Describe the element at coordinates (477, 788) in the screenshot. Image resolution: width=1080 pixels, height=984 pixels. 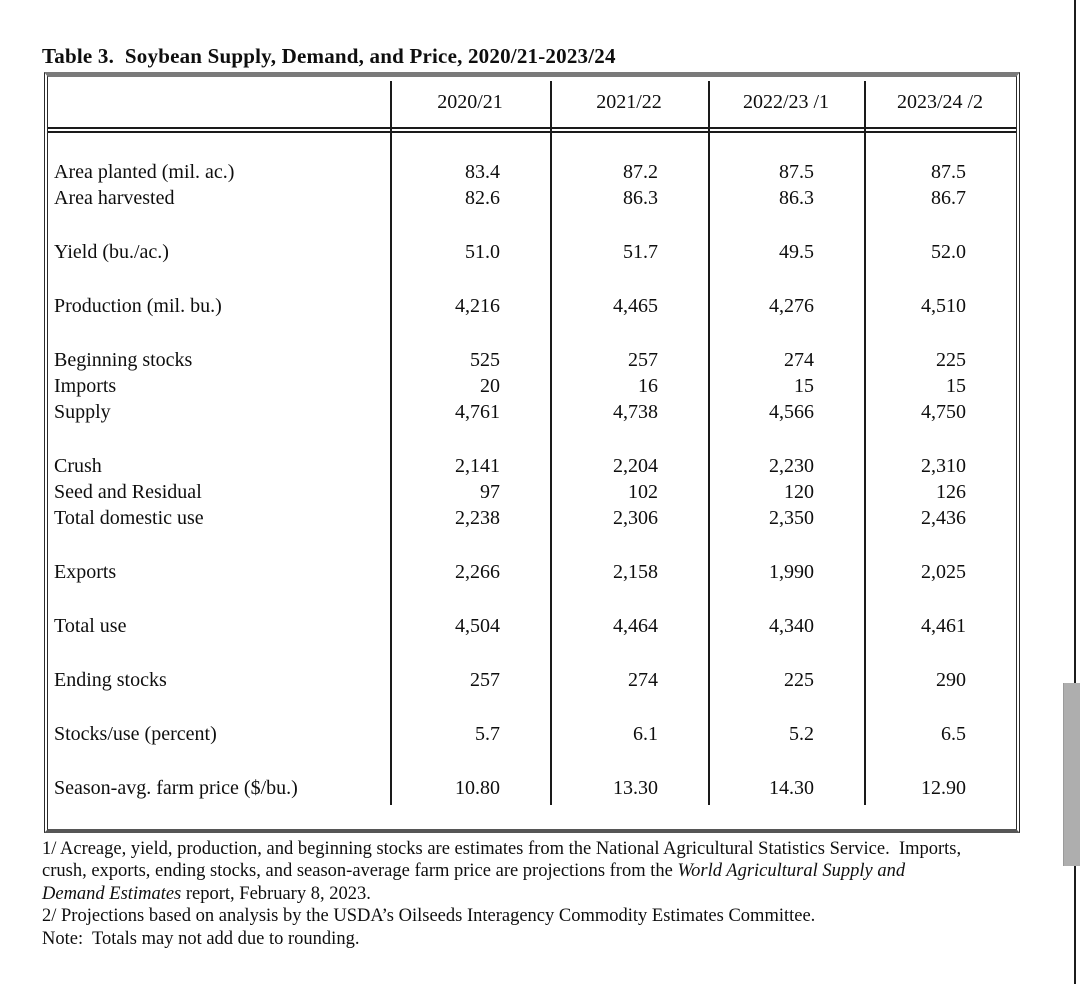
I see `value-cell: 10.80` at that location.